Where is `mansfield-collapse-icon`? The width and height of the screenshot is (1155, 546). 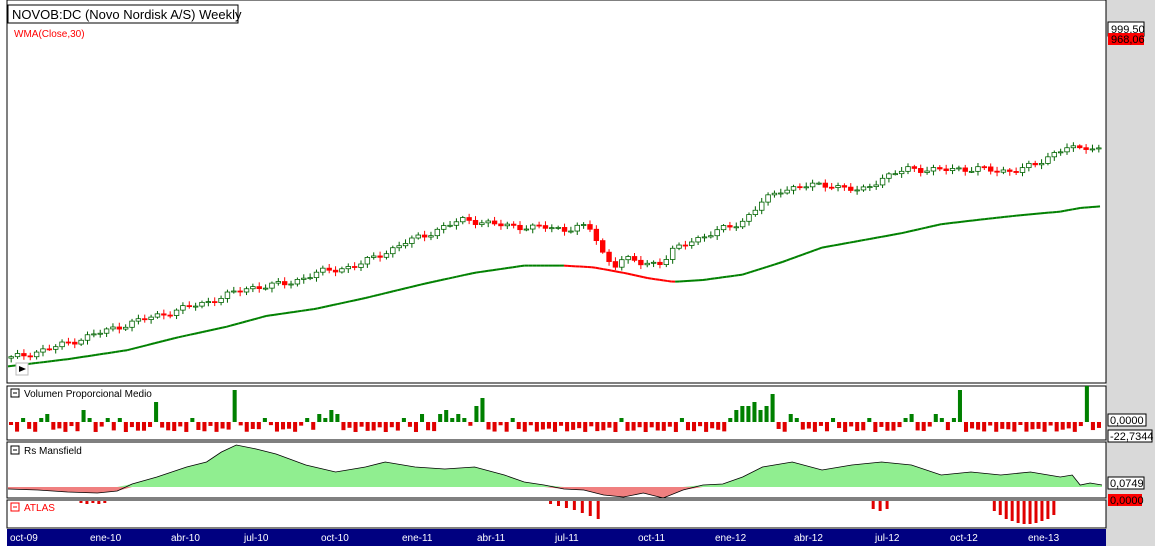
mansfield-collapse-icon is located at coordinates (15, 450).